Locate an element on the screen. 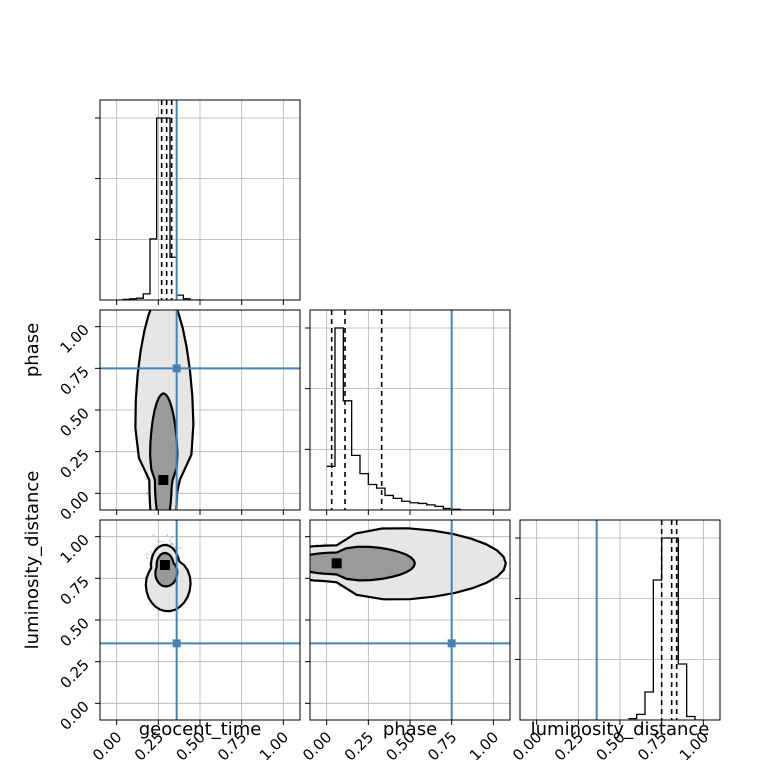  panel-geocent_time-geocent_time is located at coordinates (198, 202).